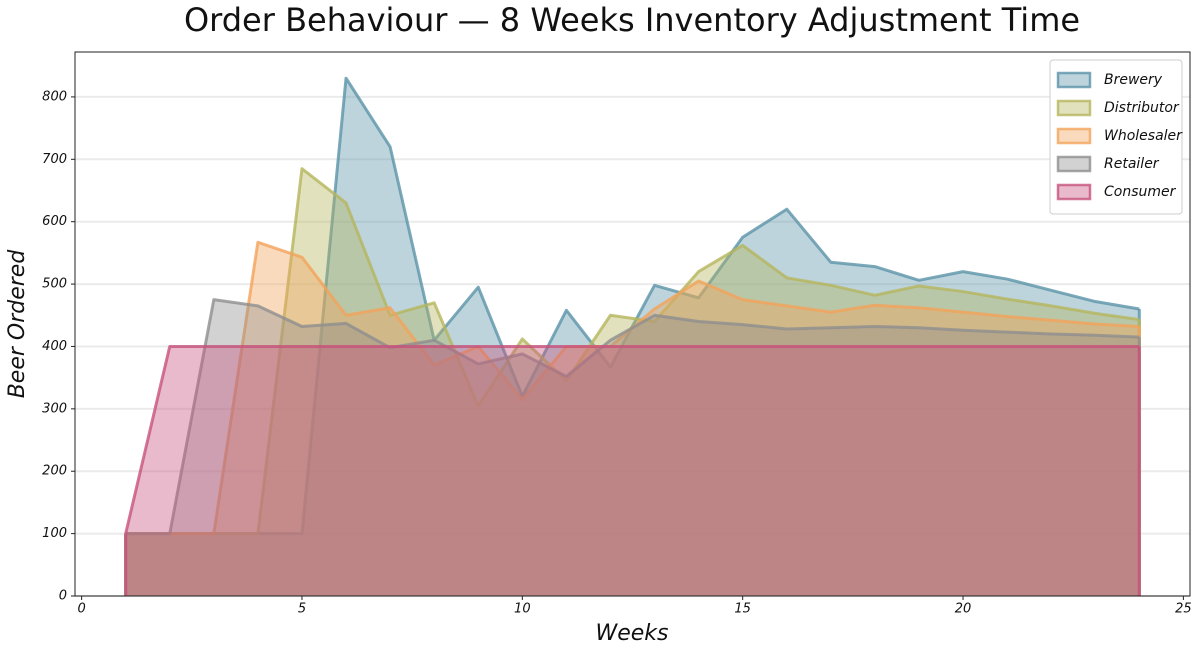 This screenshot has width=1200, height=663. Describe the element at coordinates (54, 346) in the screenshot. I see `y-tick-label: 400` at that location.